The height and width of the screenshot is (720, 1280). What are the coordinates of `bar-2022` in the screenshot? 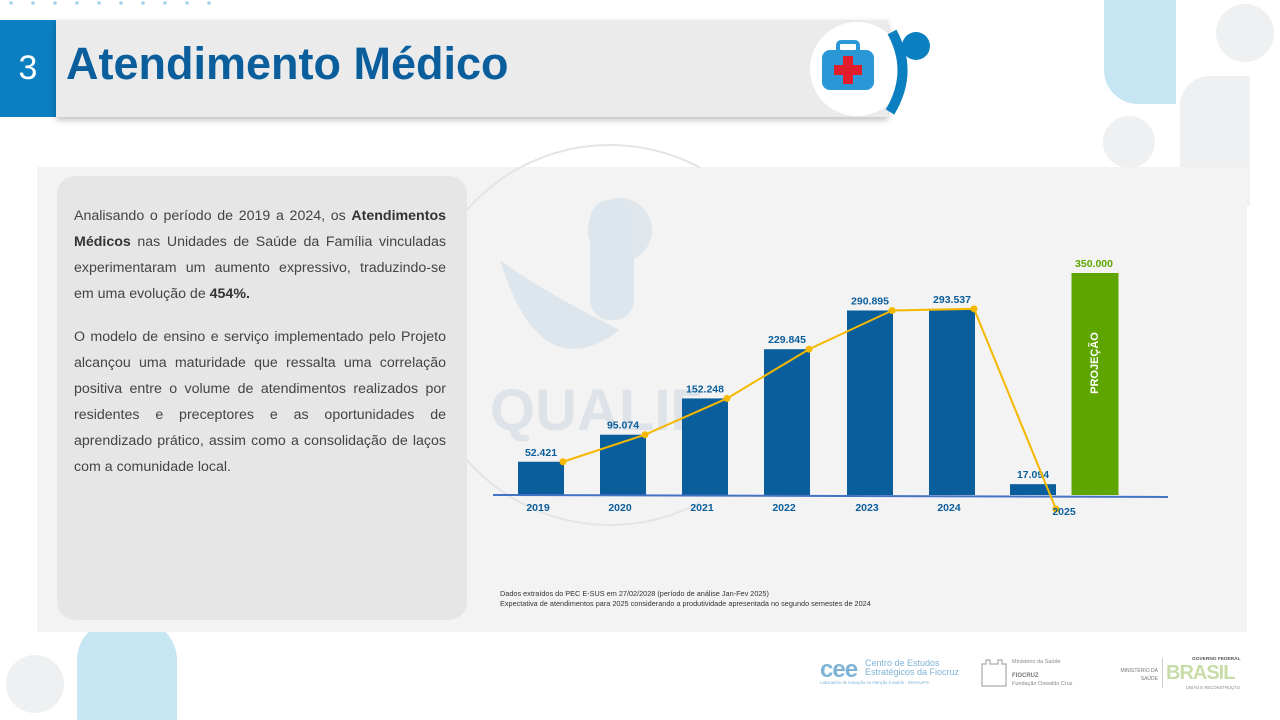 It's located at (787, 422).